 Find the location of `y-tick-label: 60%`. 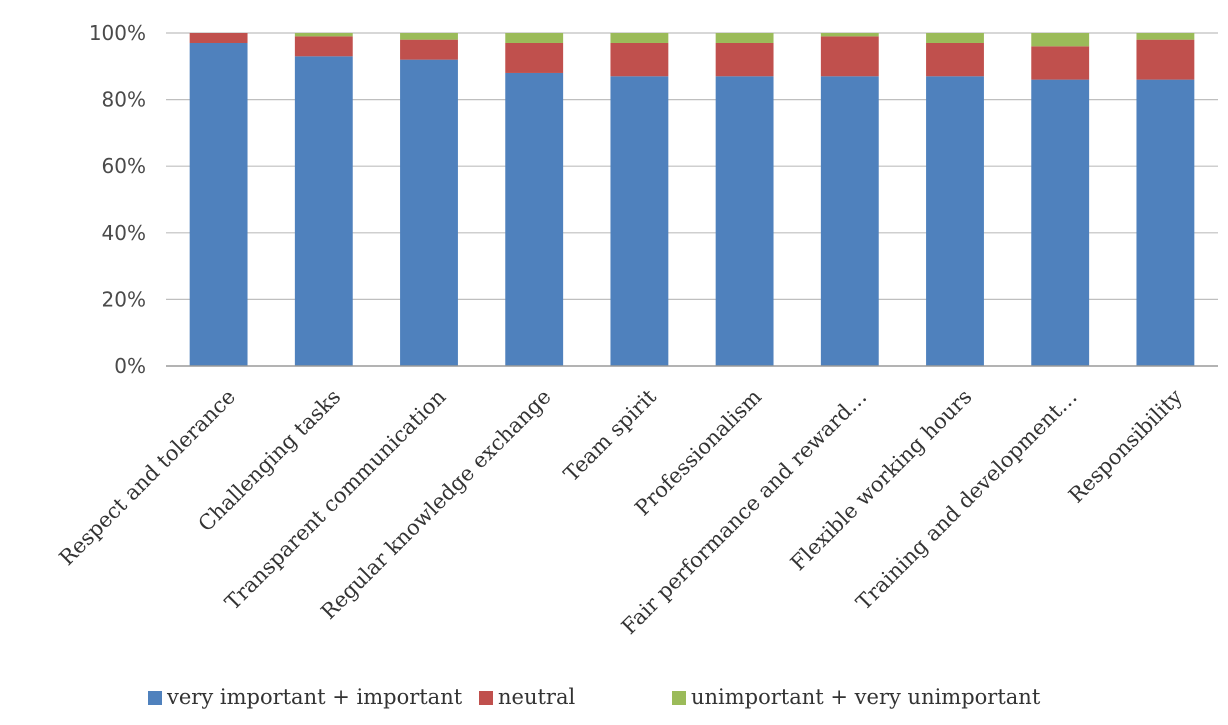

y-tick-label: 60% is located at coordinates (124, 166).